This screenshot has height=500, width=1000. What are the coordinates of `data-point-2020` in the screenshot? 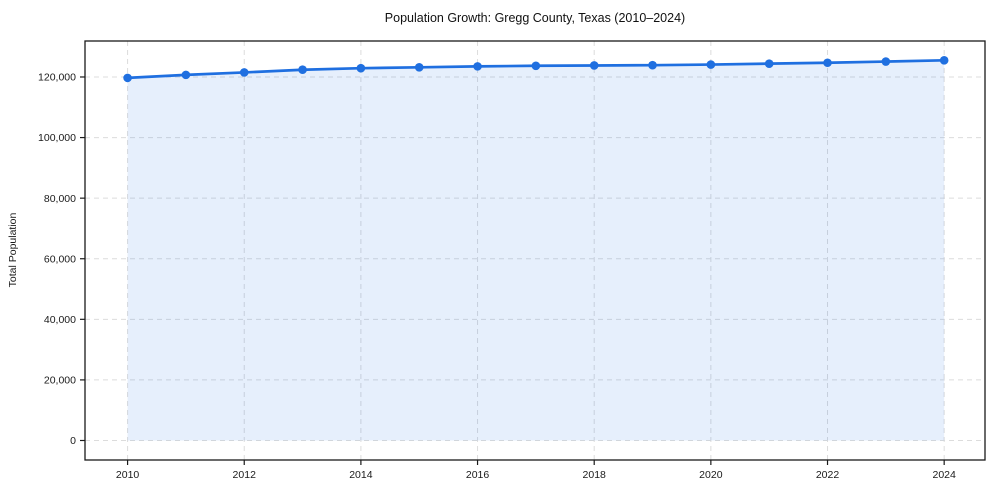 It's located at (711, 64).